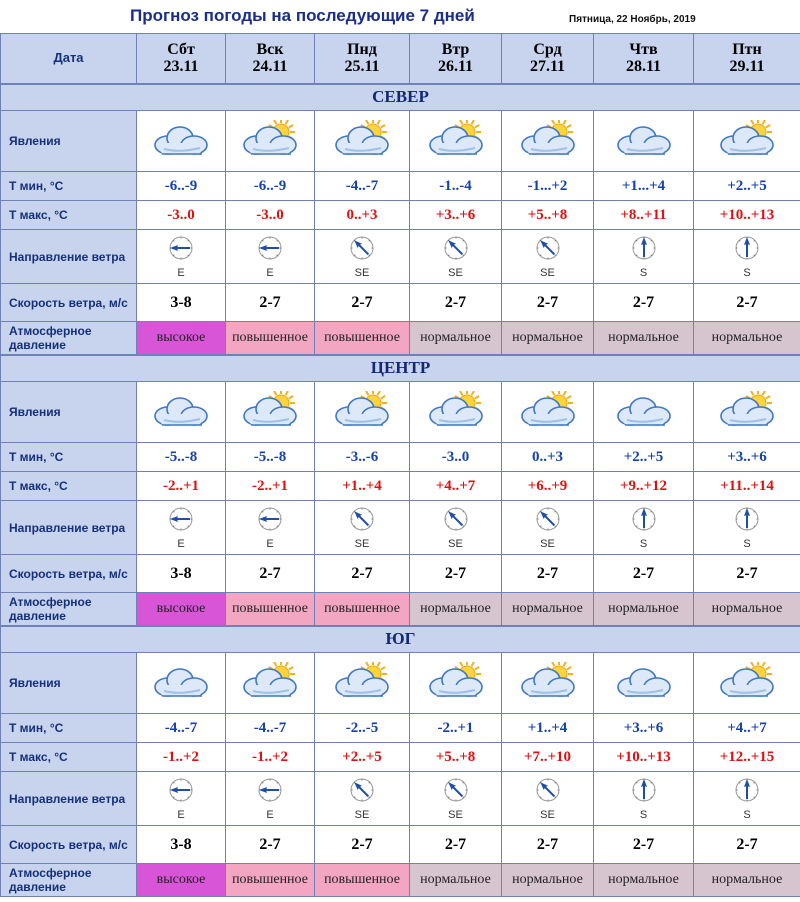 The height and width of the screenshot is (902, 800). I want to click on tmax-cell: +9..+12, so click(643, 486).